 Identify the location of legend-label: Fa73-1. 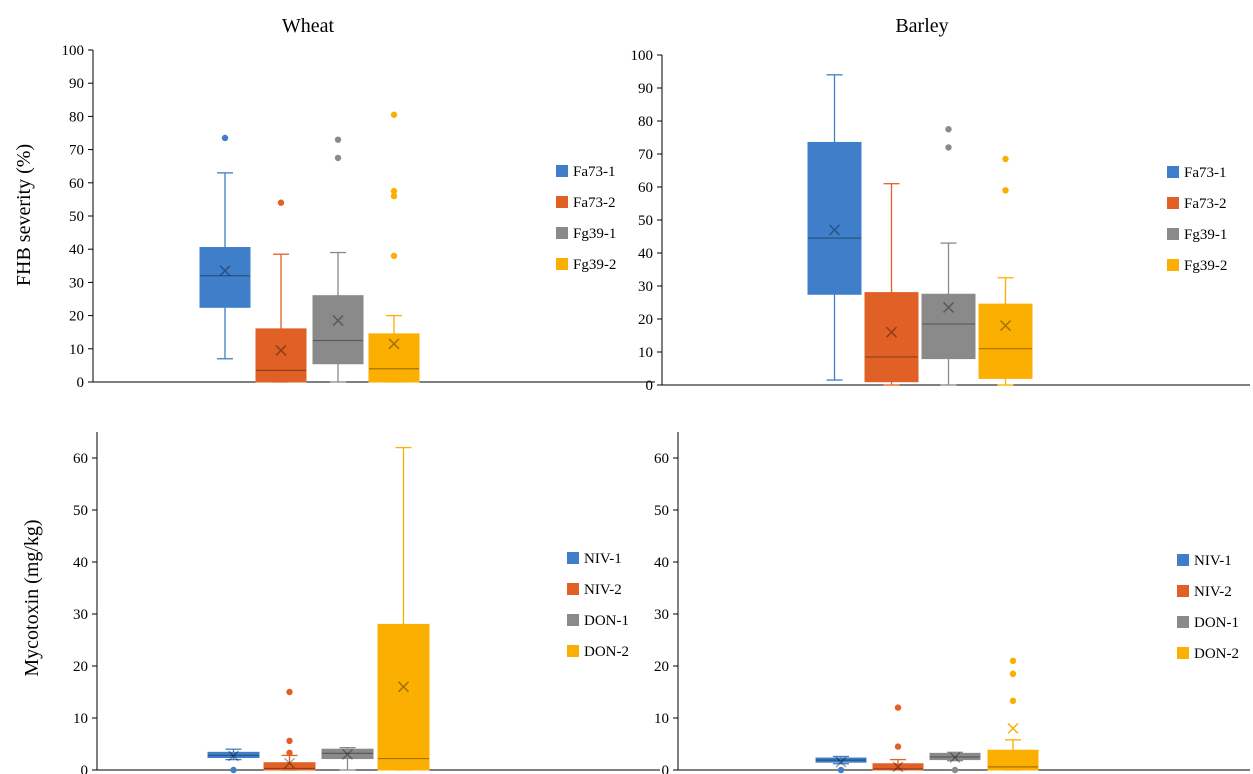
(594, 172).